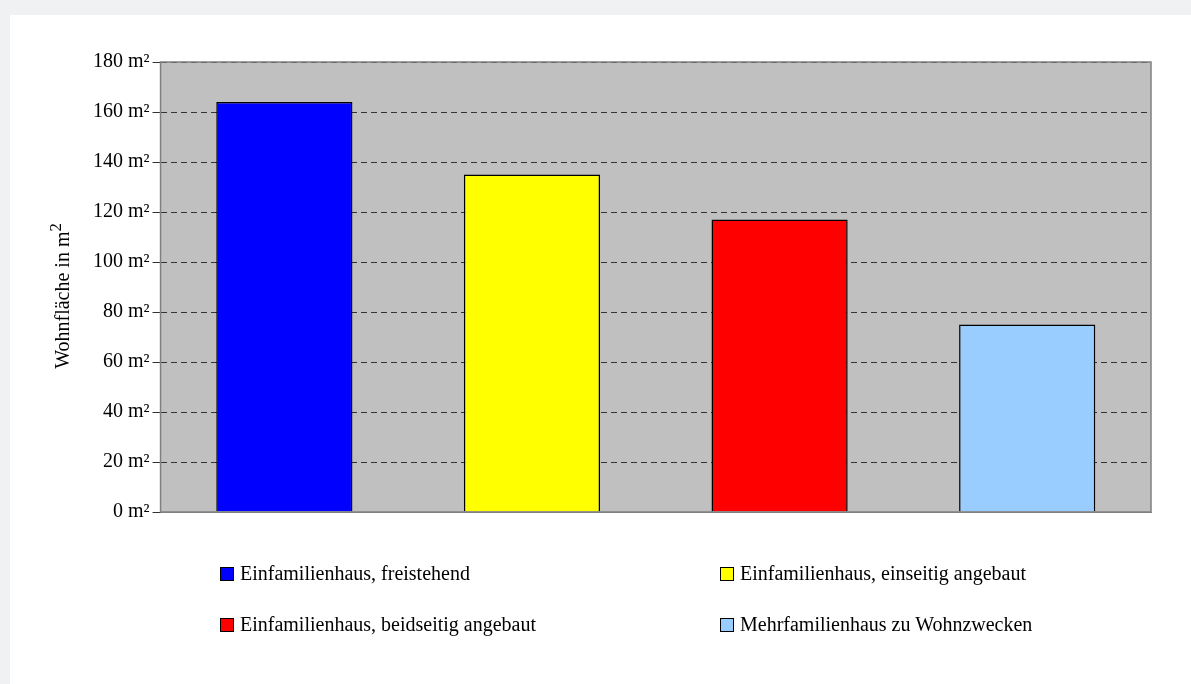  I want to click on y-tick-label: 140 m², so click(121, 160).